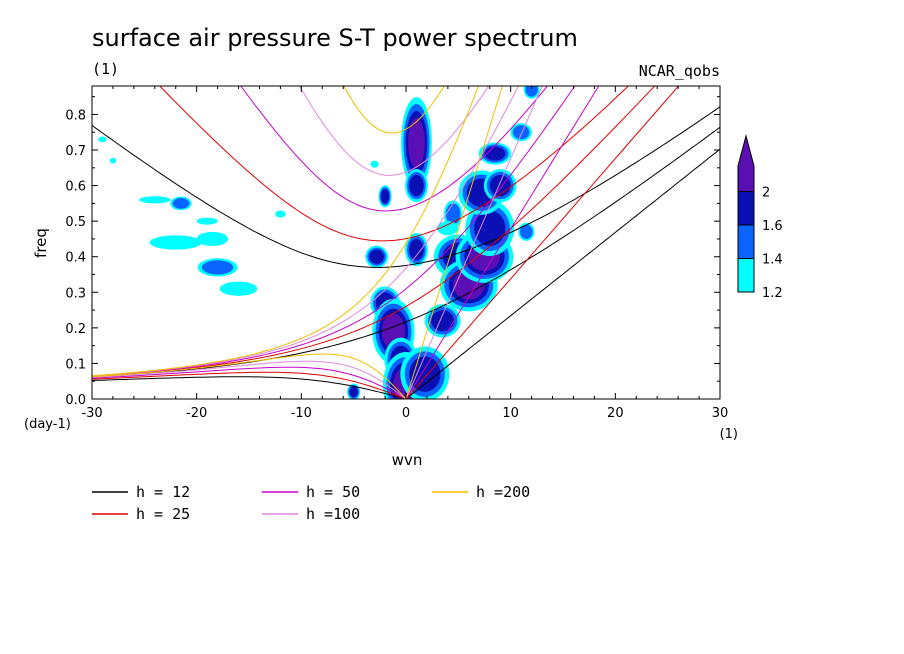 The height and width of the screenshot is (654, 904). I want to click on chart-title: surface air pressure S-T power spectrum, so click(335, 38).